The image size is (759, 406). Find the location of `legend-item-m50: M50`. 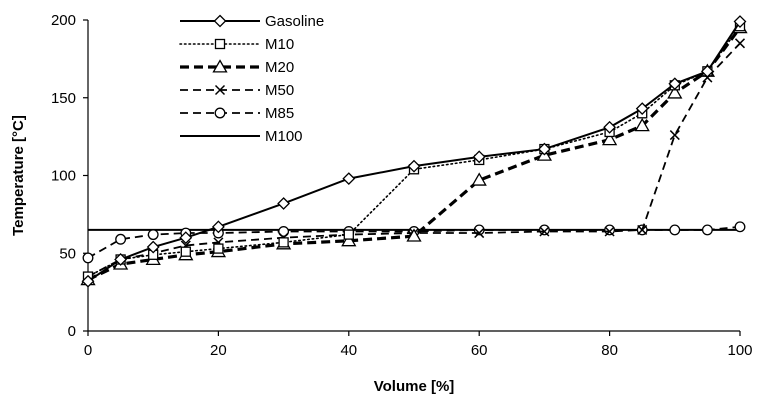

legend-item-m50: M50 is located at coordinates (237, 90).